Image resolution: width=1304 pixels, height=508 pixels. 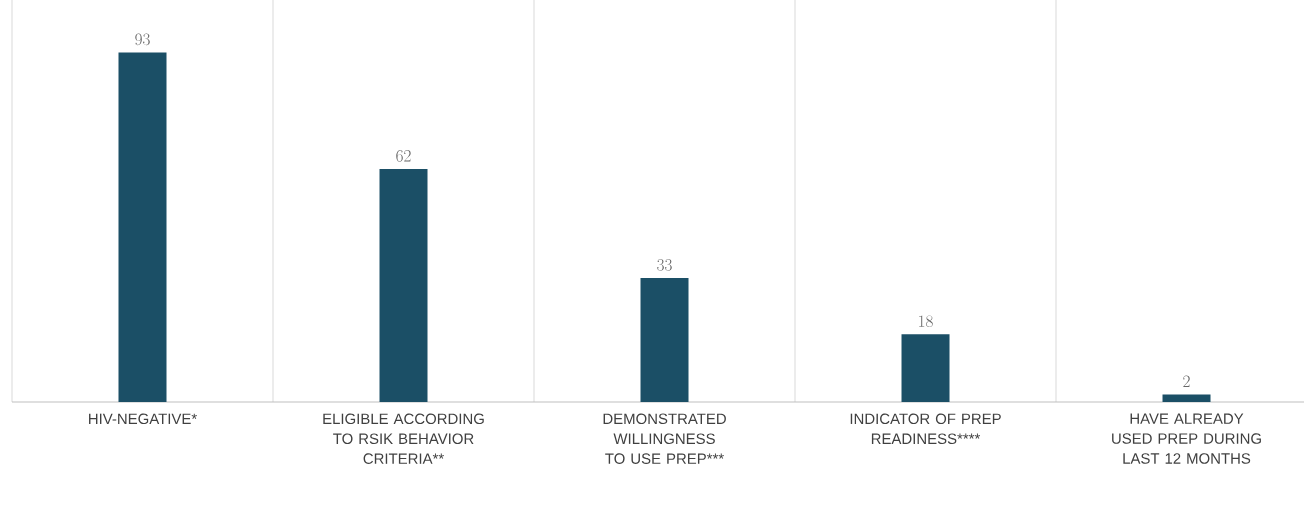 I want to click on x-tick-label: DEMONSTRATED WILLINGNESS TO USE PREP***, so click(x=664, y=438).